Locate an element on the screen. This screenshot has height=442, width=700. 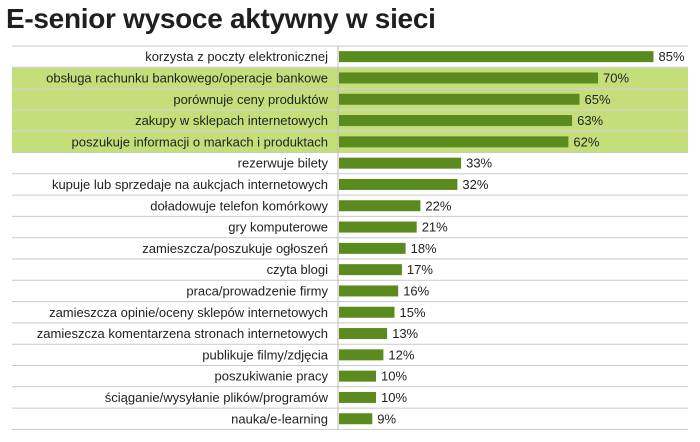
category-label: zakupy w sklepach internetowych is located at coordinates (231, 120).